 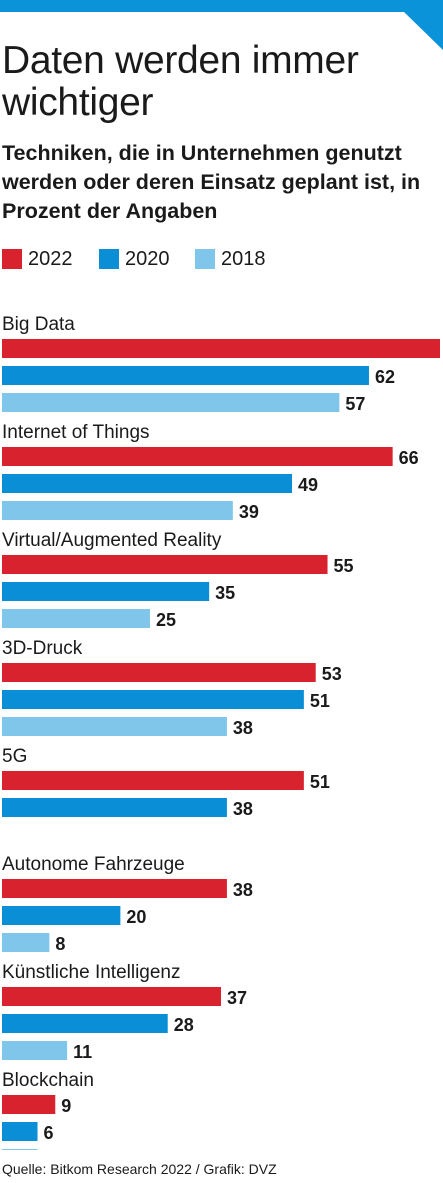 What do you see at coordinates (147, 259) in the screenshot?
I see `legend-label-2020: 2020` at bounding box center [147, 259].